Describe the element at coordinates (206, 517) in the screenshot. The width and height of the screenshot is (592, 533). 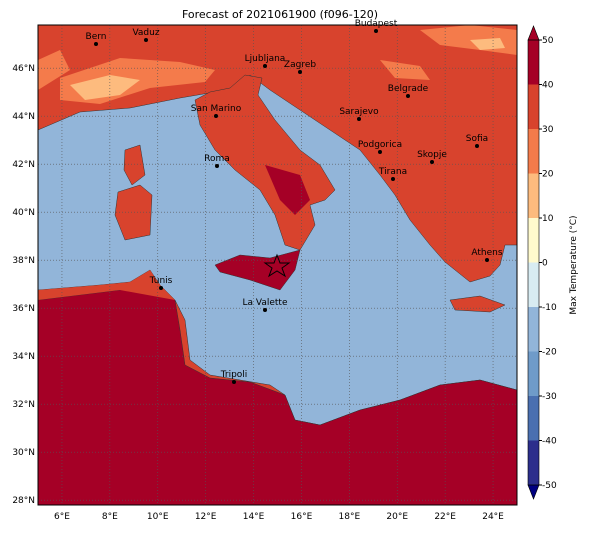
I see `x-tick-label: 12°E` at that location.